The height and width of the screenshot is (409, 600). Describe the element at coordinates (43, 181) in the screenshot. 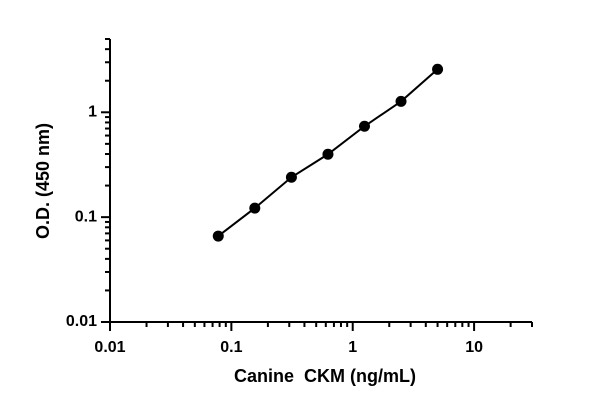

I see `y-axis-label: O.D. (450 nm)` at that location.